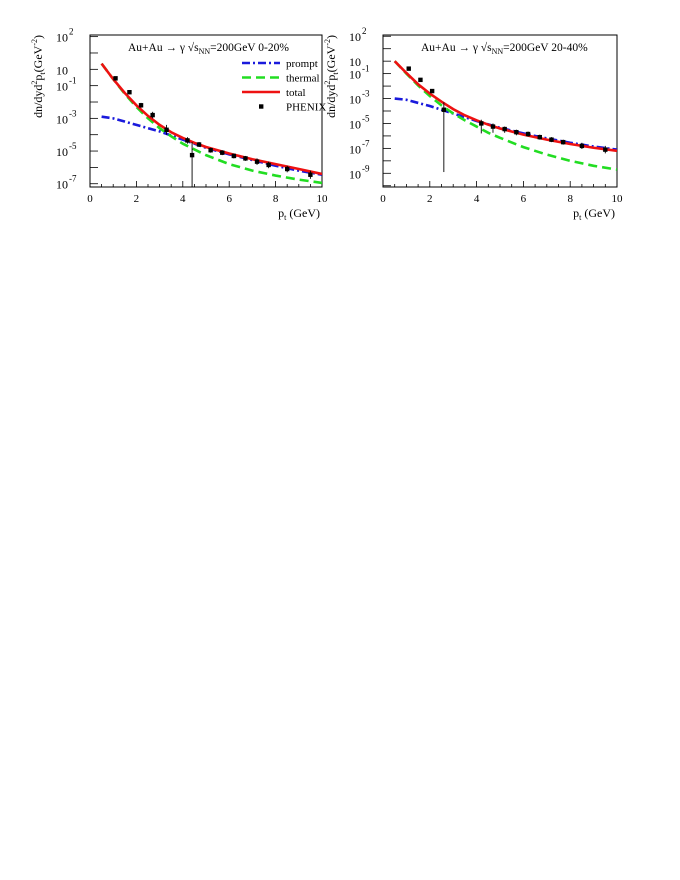 The image size is (680, 880). I want to click on series-line-thermal, so click(505, 115).